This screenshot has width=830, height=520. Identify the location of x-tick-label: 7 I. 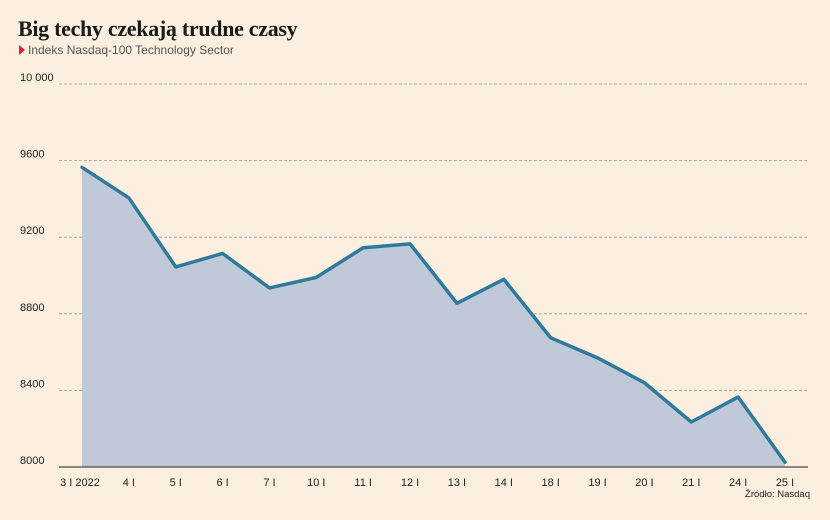
(269, 483).